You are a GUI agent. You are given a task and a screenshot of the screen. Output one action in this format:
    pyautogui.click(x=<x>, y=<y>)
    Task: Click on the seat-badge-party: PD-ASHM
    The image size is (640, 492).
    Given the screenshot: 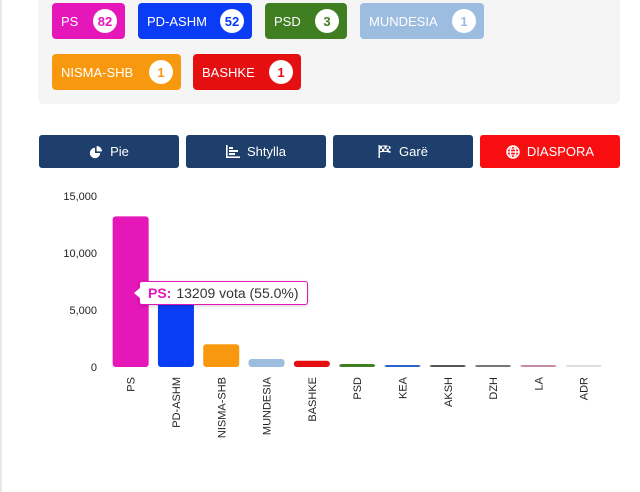 What is the action you would take?
    pyautogui.click(x=177, y=21)
    